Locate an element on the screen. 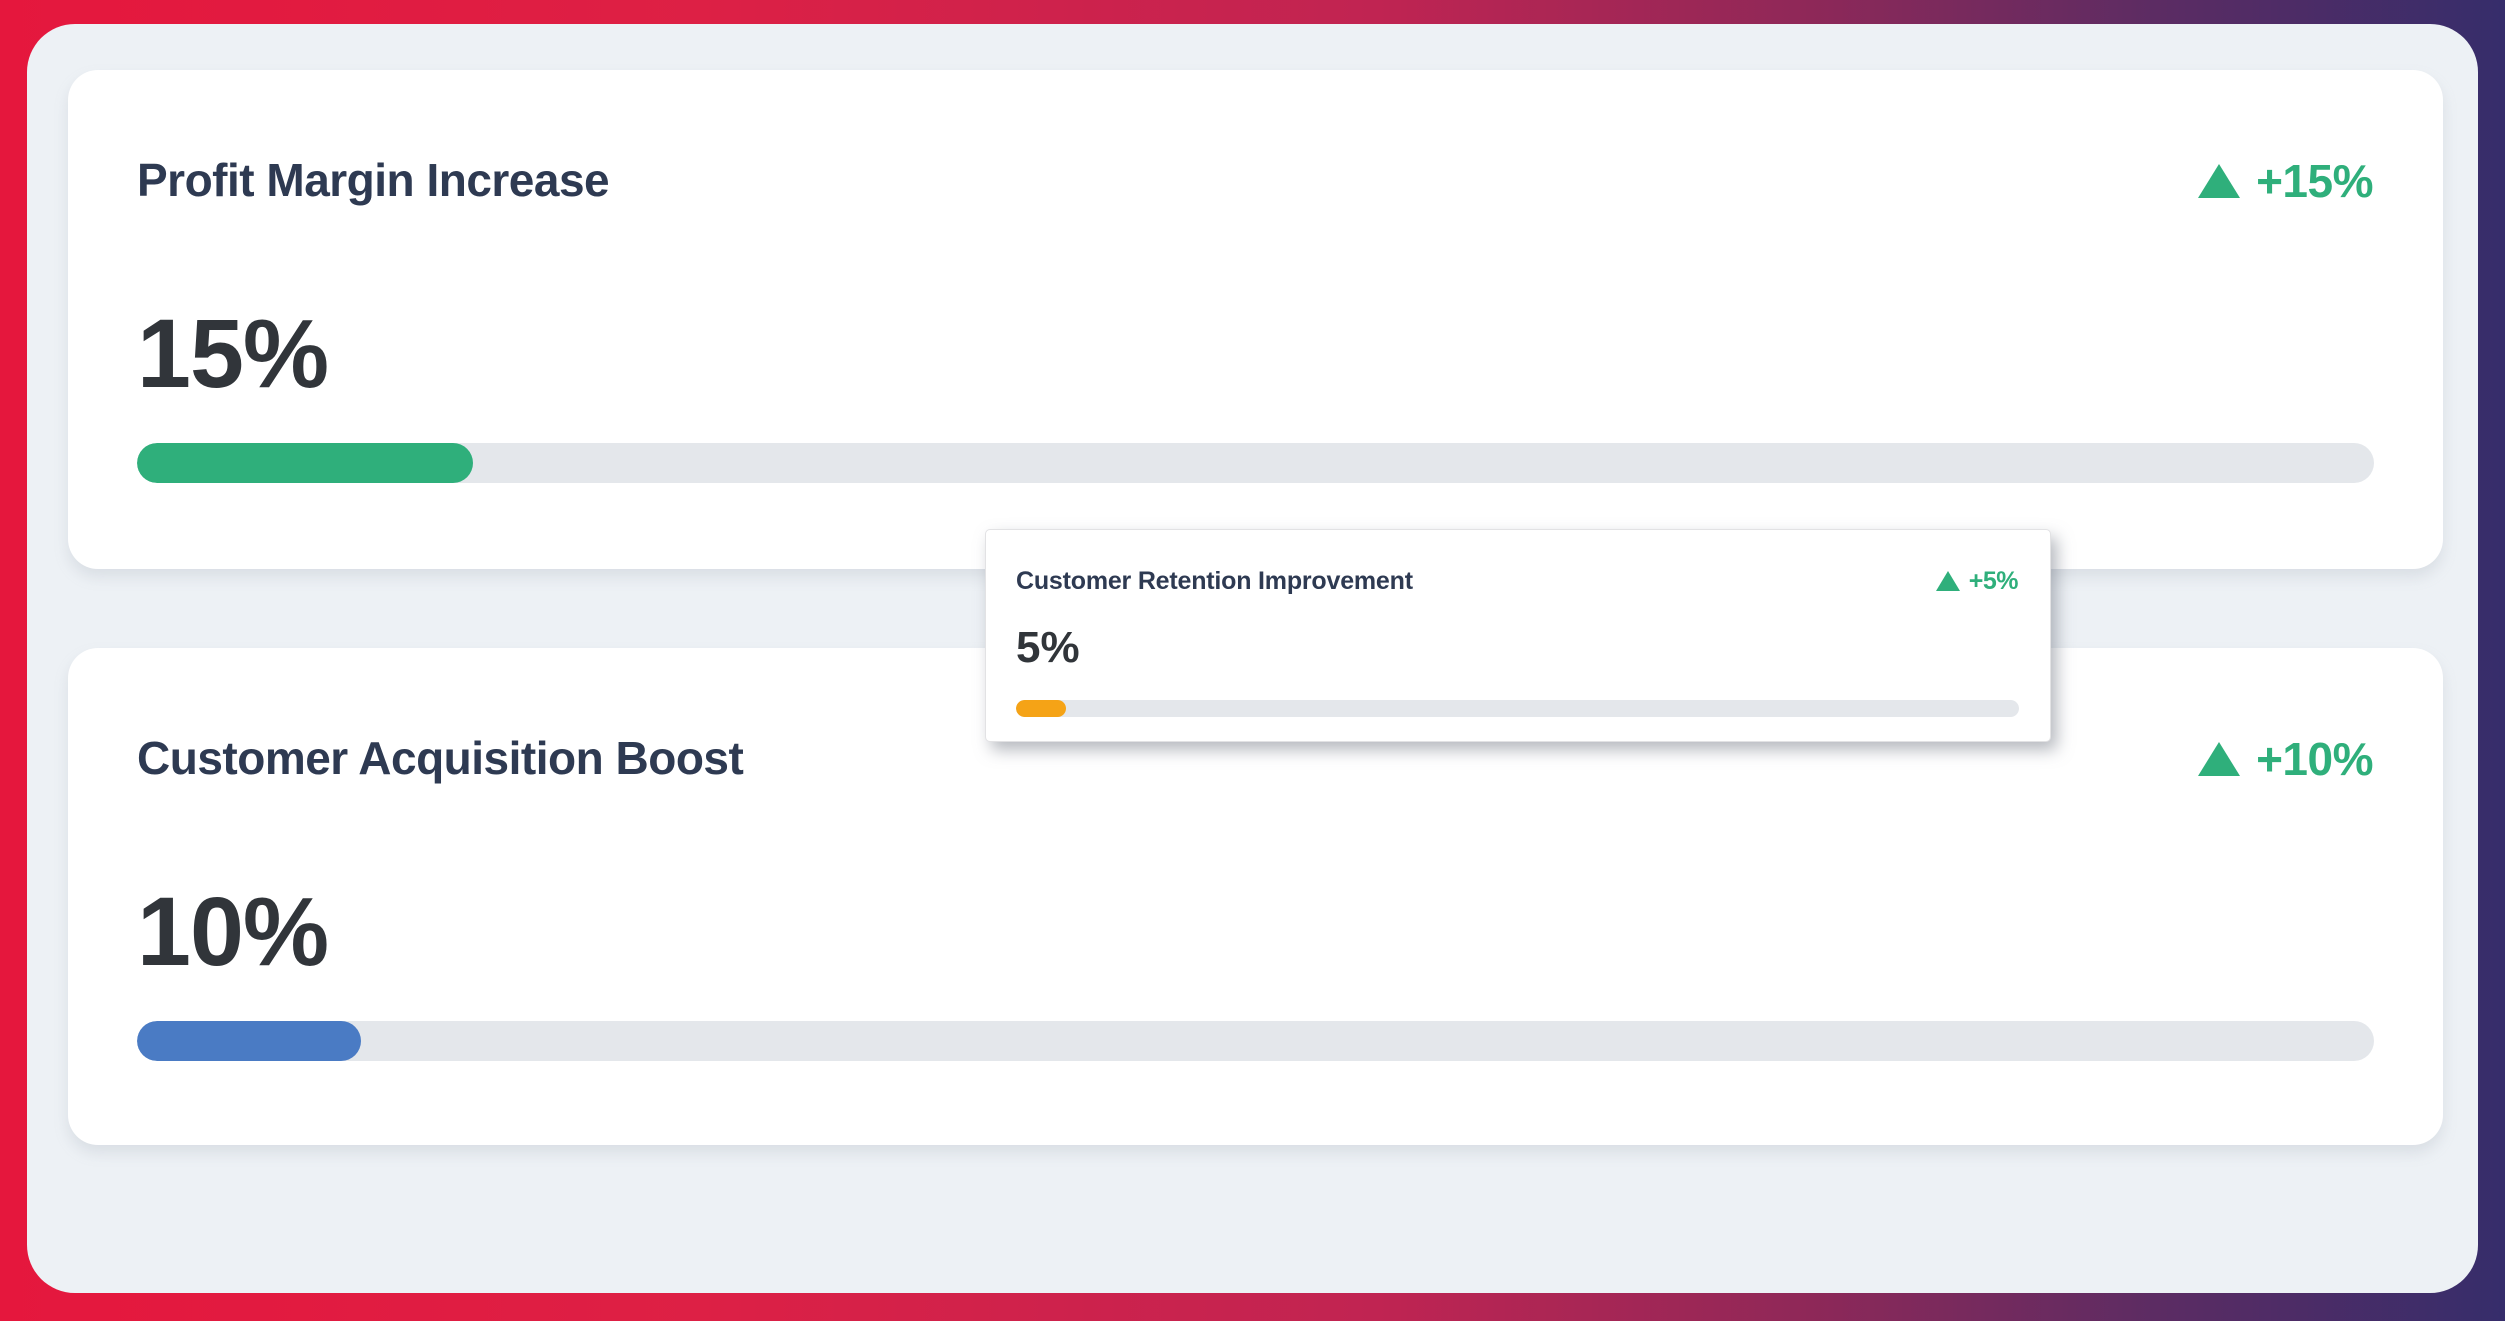 This screenshot has width=2505, height=1321. tooltip-metric-value: 5% is located at coordinates (1048, 647).